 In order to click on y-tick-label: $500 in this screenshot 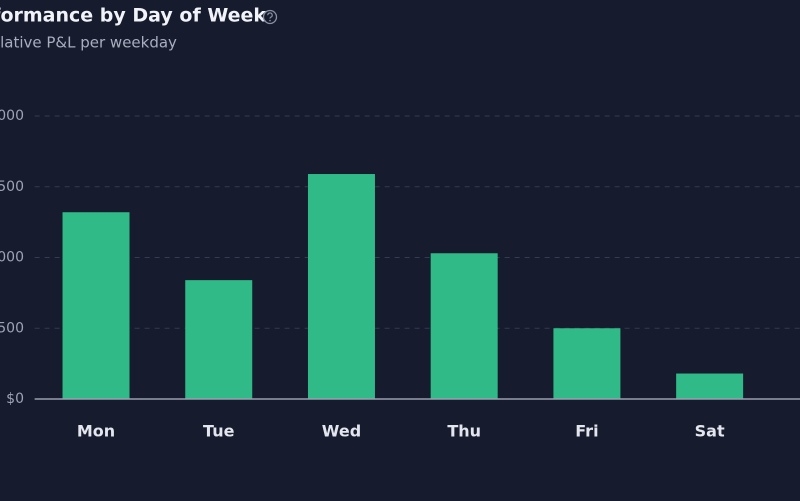, I will do `click(12, 328)`.